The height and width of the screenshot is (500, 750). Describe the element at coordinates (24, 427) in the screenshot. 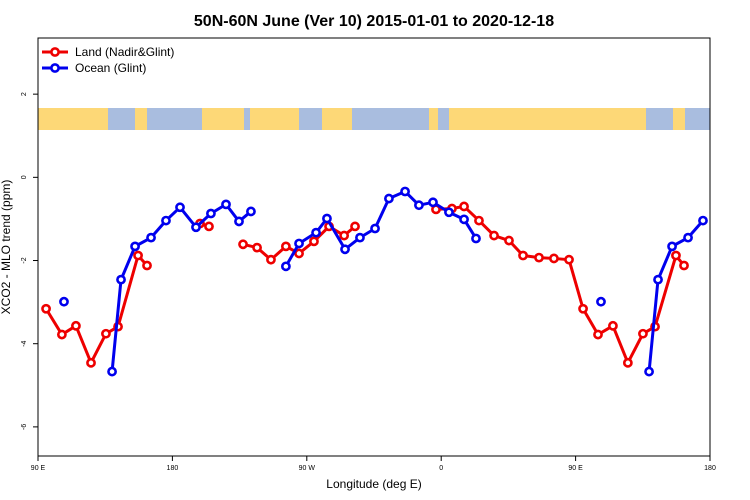

I see `y-tick-label: -6` at that location.